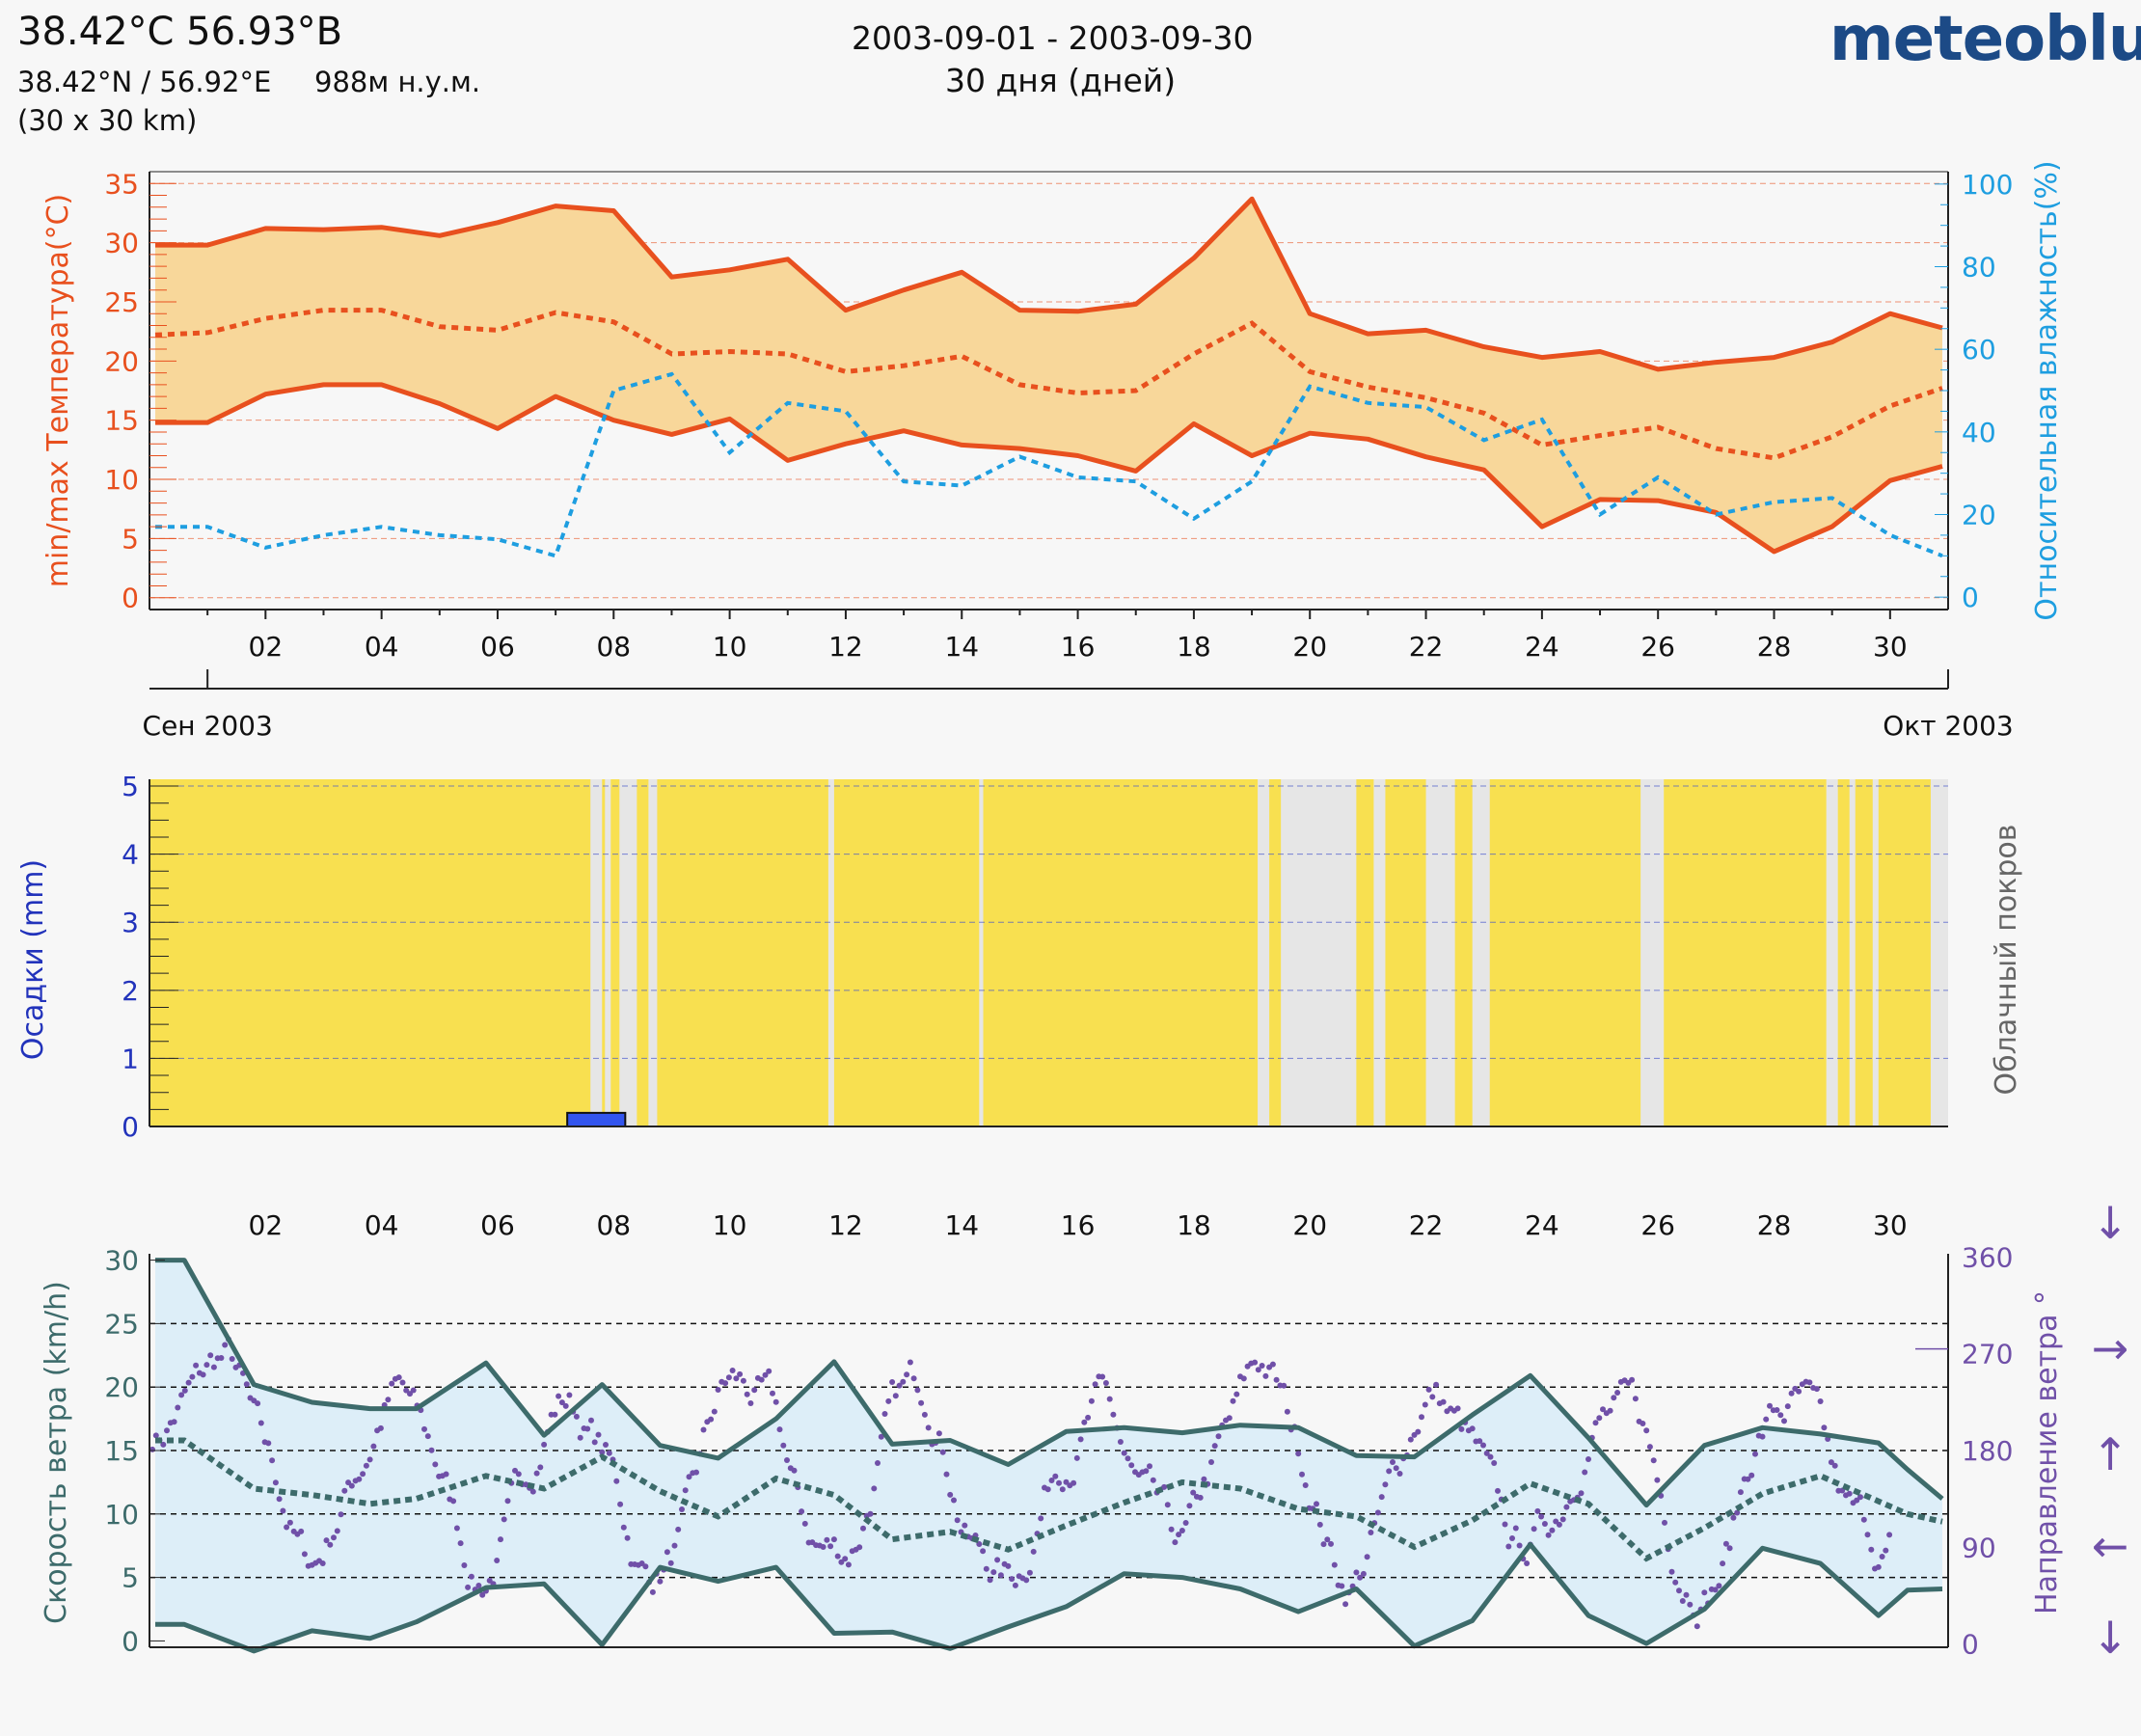 The width and height of the screenshot is (2141, 1736). Describe the element at coordinates (730, 647) in the screenshot. I see `day-tick-label: 10` at that location.